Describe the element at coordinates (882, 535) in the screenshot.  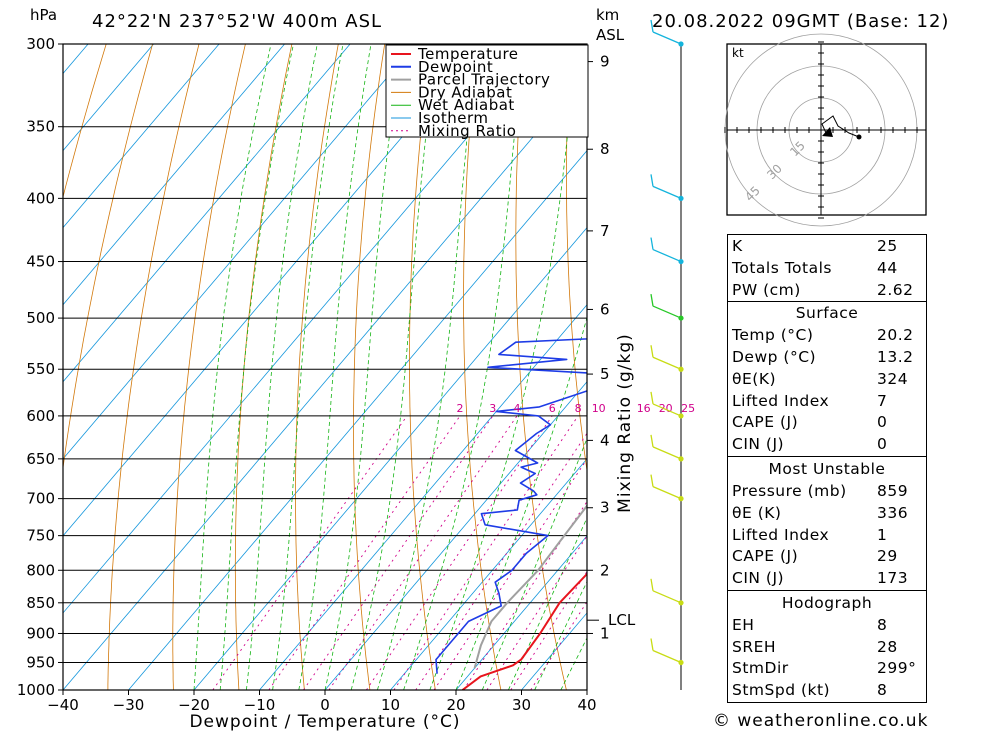
I see `mu-li-value: 1` at that location.